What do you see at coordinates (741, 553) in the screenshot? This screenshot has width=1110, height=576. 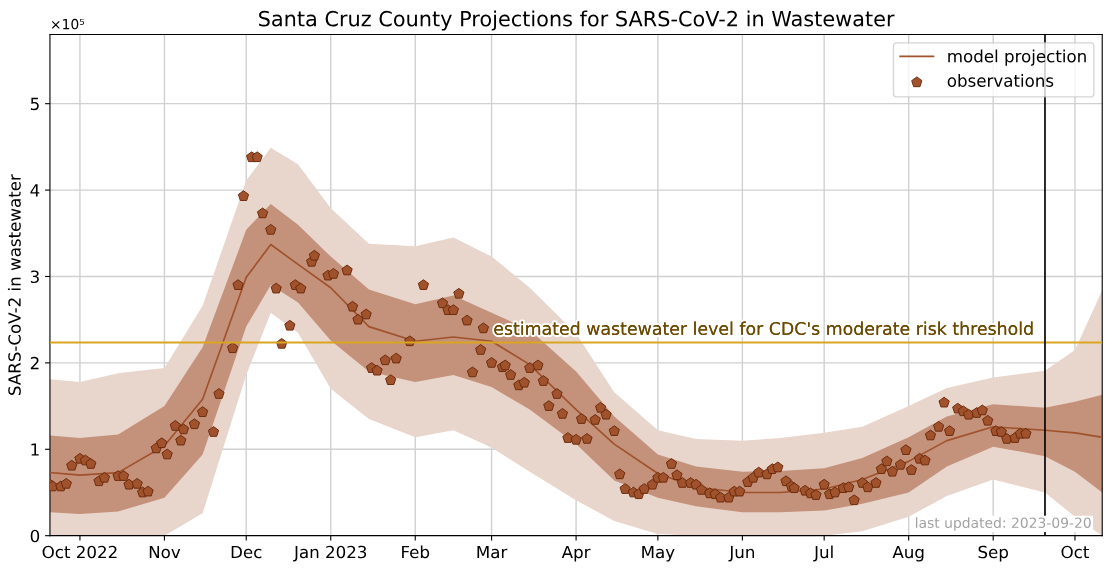 I see `x-tick-label: Jun` at bounding box center [741, 553].